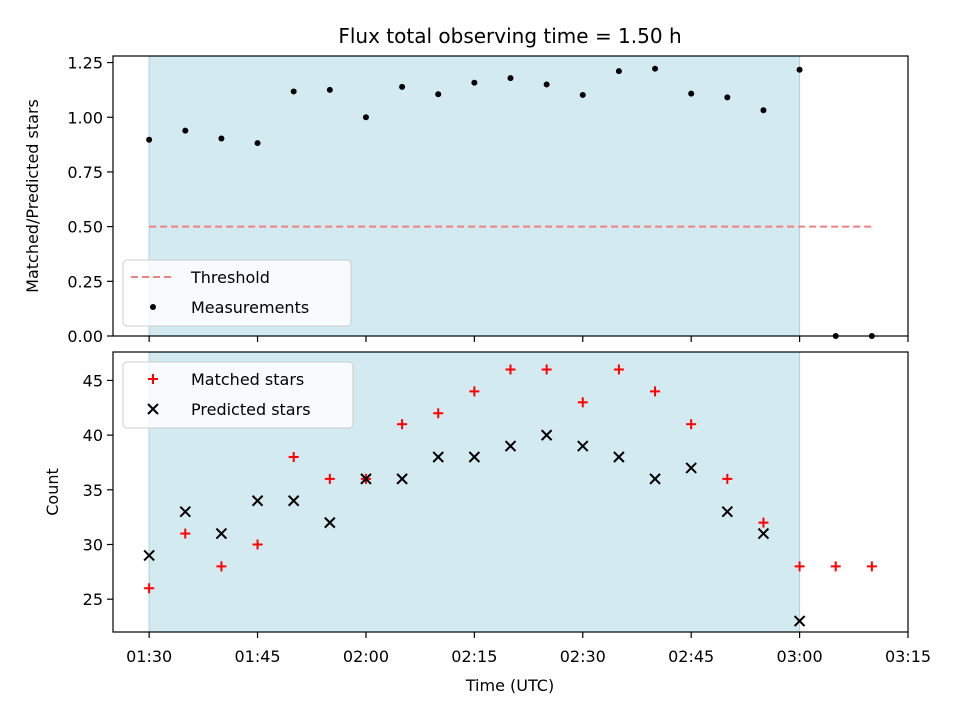  What do you see at coordinates (93, 380) in the screenshot?
I see `bottom-y-tick-label: 45` at bounding box center [93, 380].